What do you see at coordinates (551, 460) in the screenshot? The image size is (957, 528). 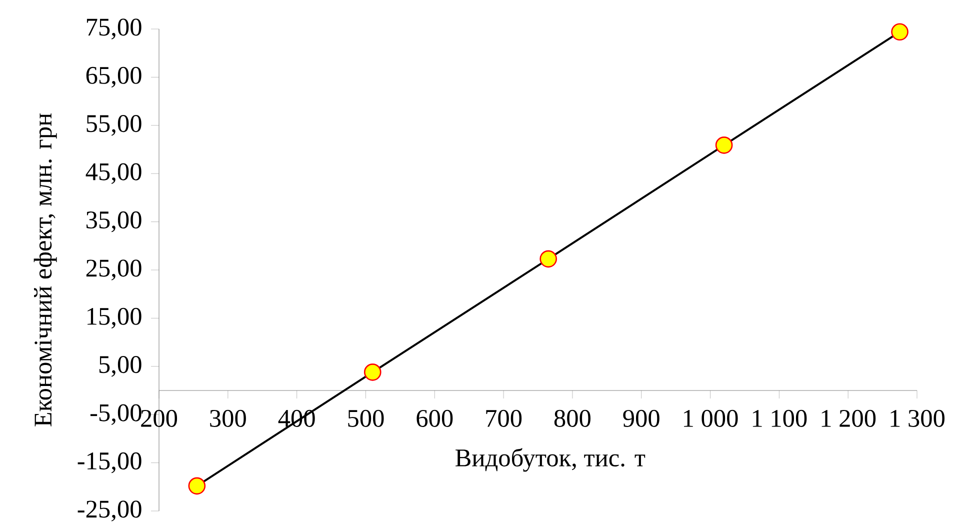 I see `x-axis-title: Видобуток, тис. т` at bounding box center [551, 460].